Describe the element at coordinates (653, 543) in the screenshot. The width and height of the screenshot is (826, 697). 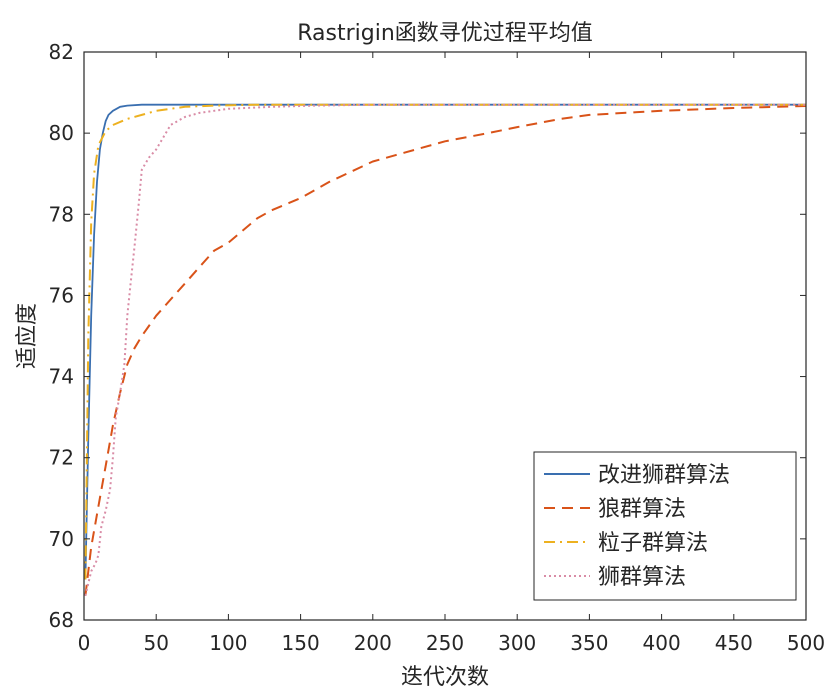
I see `legend-entry: 粒子群算法` at that location.